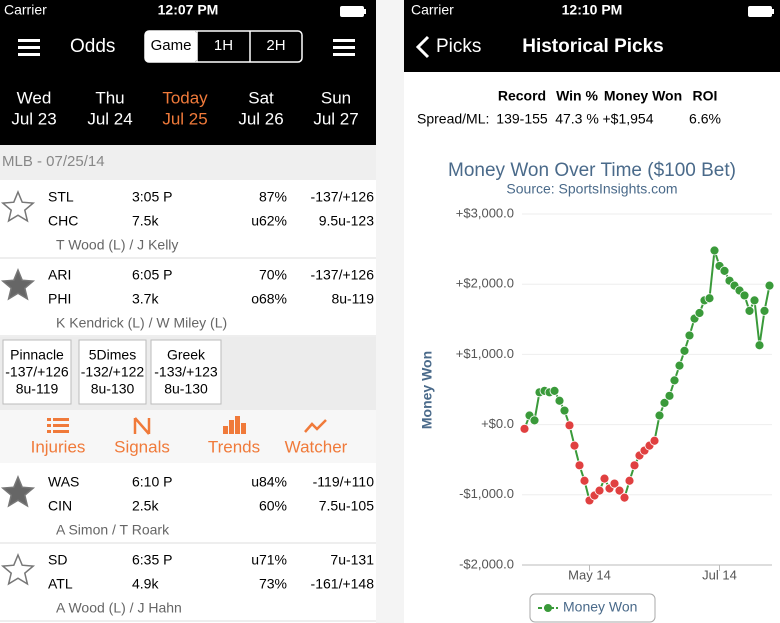 The width and height of the screenshot is (780, 623). Describe the element at coordinates (145, 221) in the screenshot. I see `game-info: 7.5k` at that location.